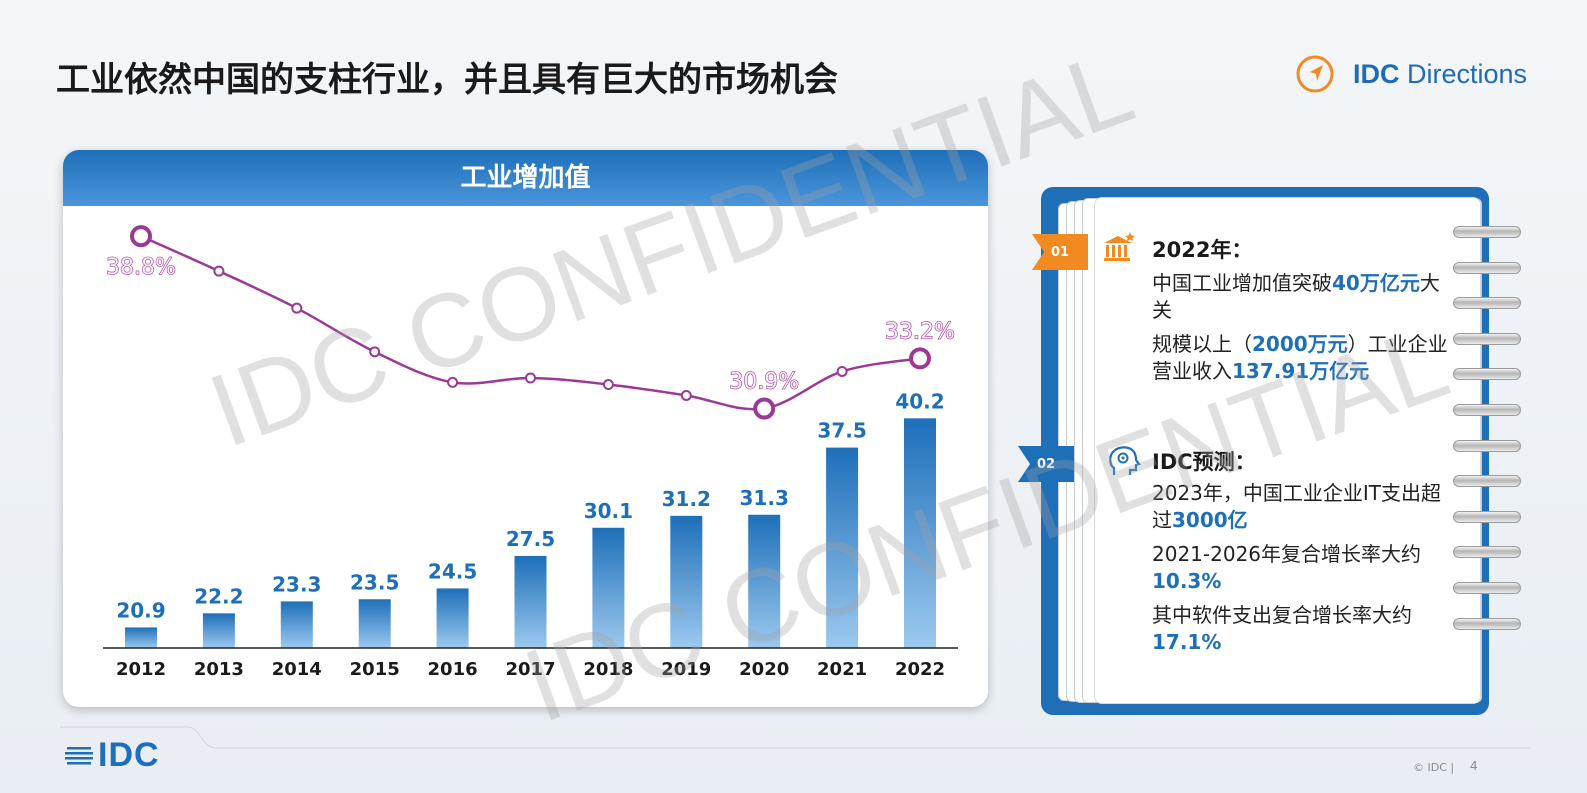 This screenshot has height=793, width=1587. I want to click on bar-value-label: 40.2, so click(919, 401).